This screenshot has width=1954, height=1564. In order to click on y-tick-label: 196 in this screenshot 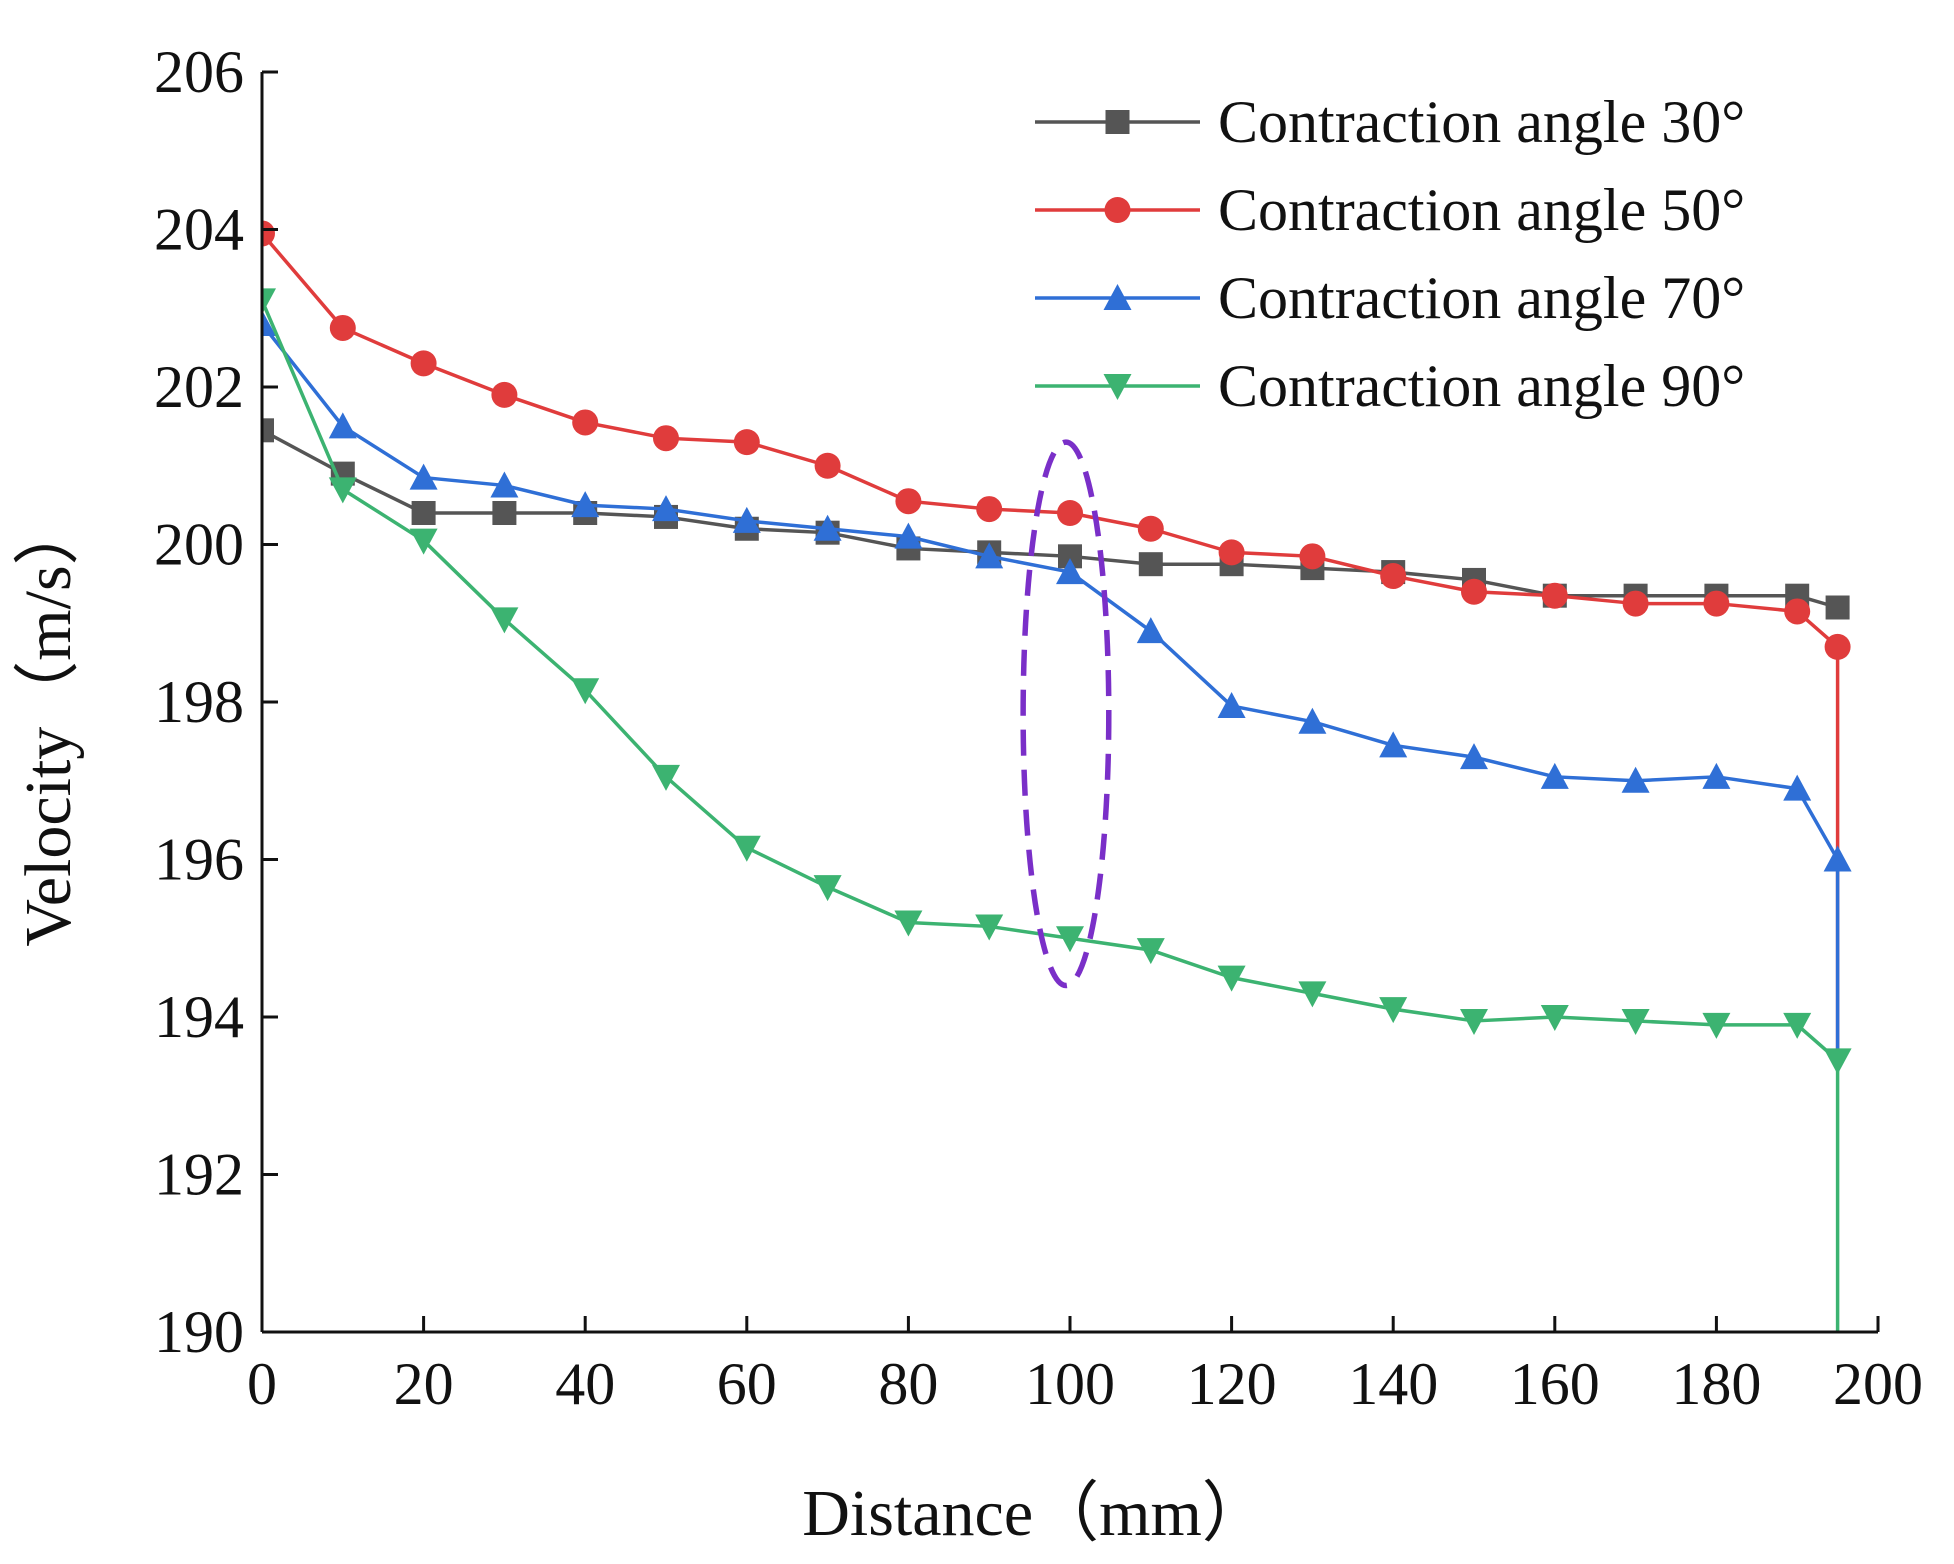, I will do `click(199, 860)`.